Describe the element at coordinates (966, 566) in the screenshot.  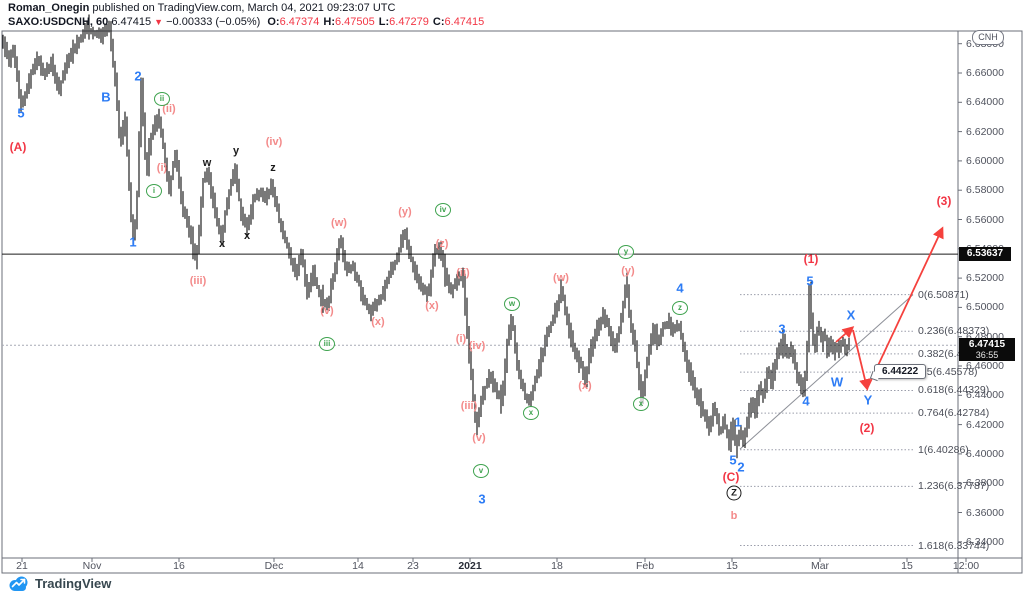
I see `time-tick-label: 12:00` at that location.